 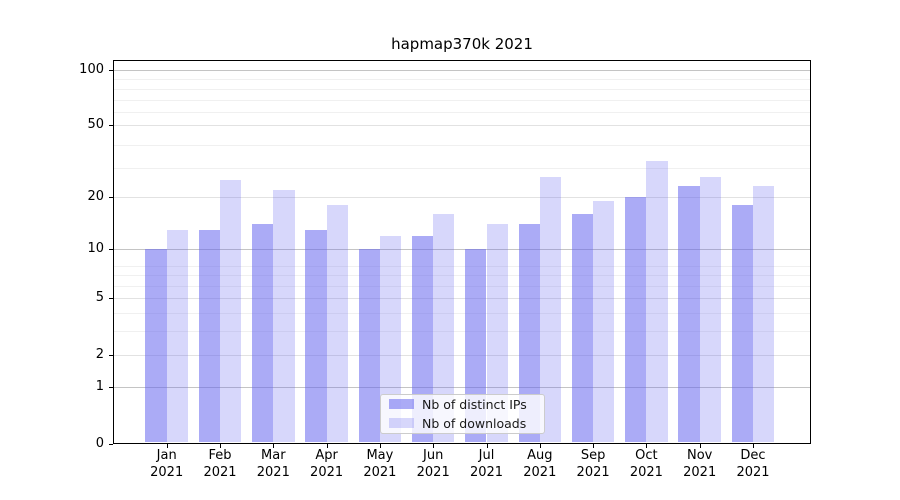 I want to click on x-tick-month: May, so click(x=380, y=455).